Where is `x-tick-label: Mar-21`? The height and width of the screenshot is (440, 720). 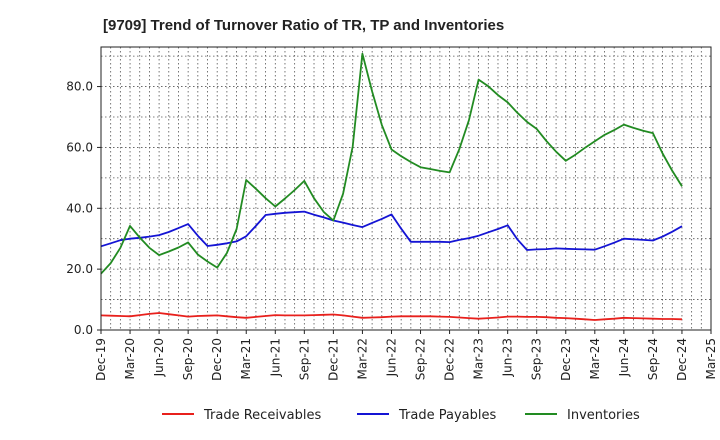
x-tick-label: Mar-21 is located at coordinates (246, 358).